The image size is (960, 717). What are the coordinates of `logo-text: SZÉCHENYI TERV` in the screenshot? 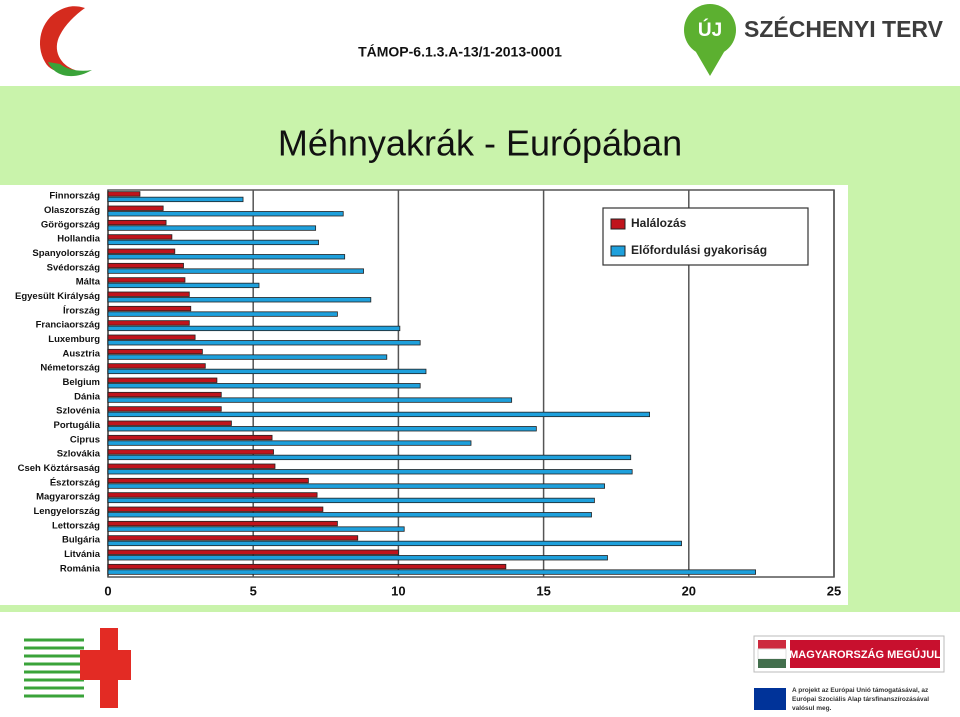 It's located at (844, 28).